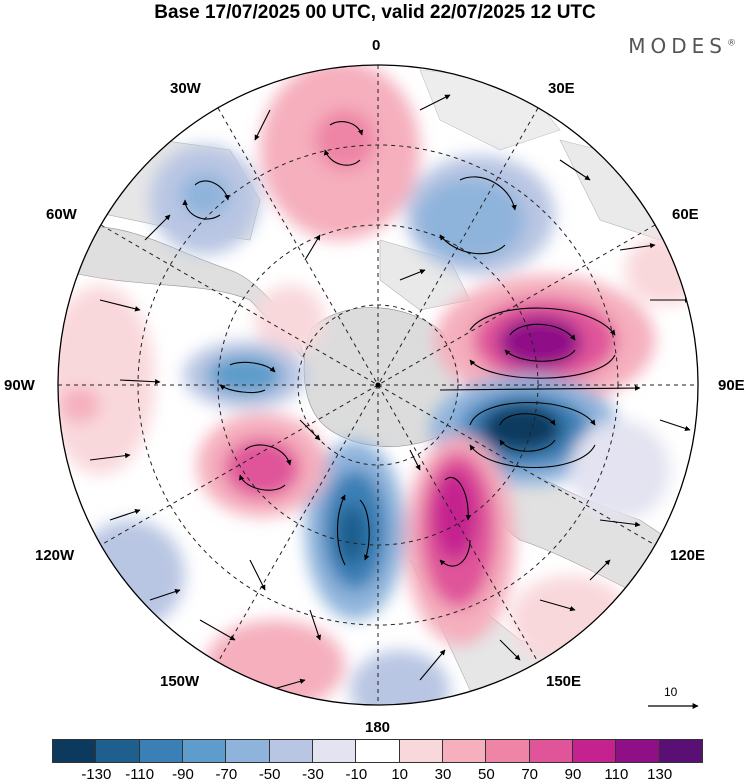 The image size is (750, 783). Describe the element at coordinates (19, 385) in the screenshot. I see `label-90w: 90W` at that location.